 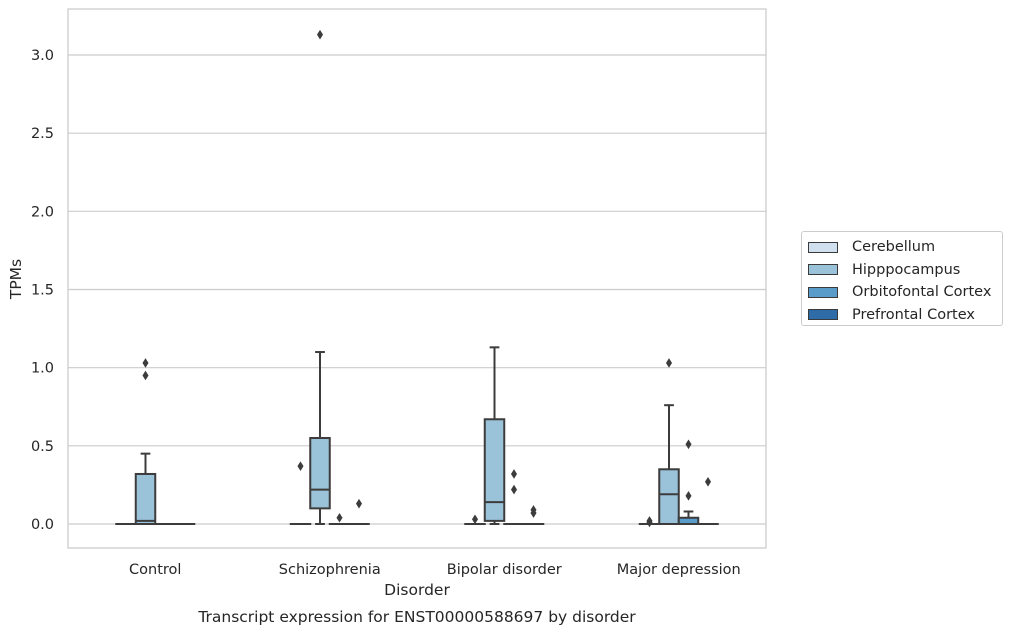 What do you see at coordinates (913, 314) in the screenshot?
I see `legend-label: Prefrontal Cortex` at bounding box center [913, 314].